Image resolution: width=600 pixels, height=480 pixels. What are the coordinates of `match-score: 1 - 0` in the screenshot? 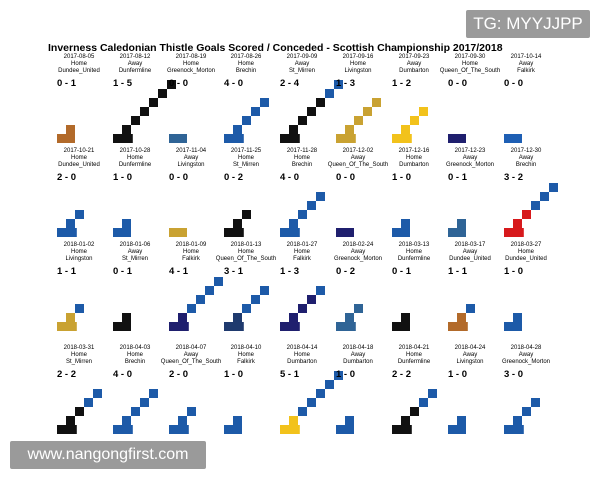 It's located at (122, 177).